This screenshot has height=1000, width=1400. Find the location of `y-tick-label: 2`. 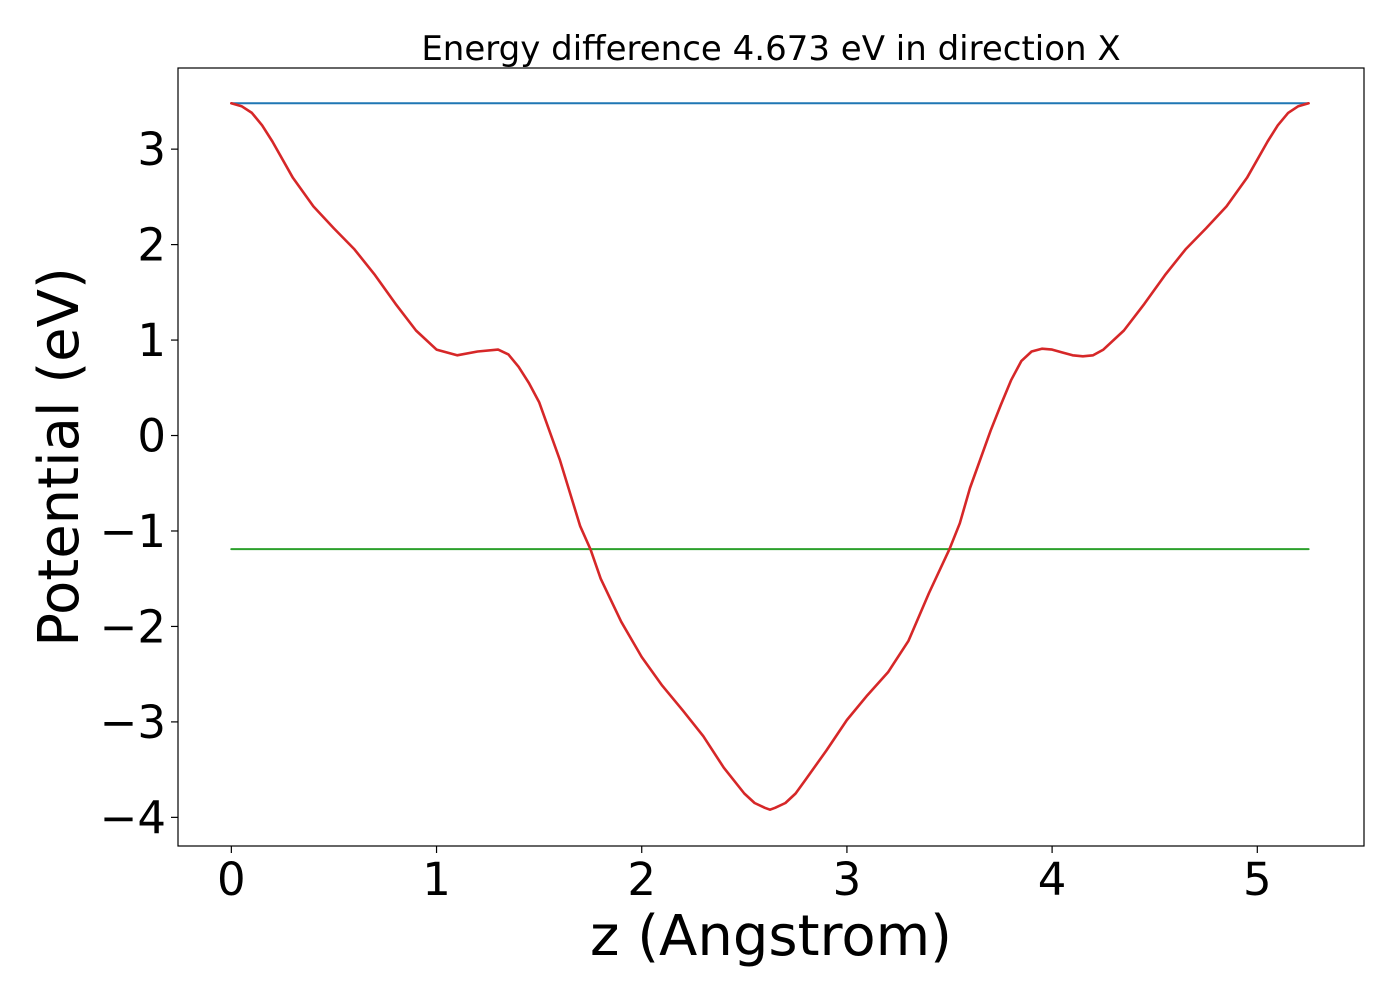

y-tick-label: 2 is located at coordinates (151, 245).